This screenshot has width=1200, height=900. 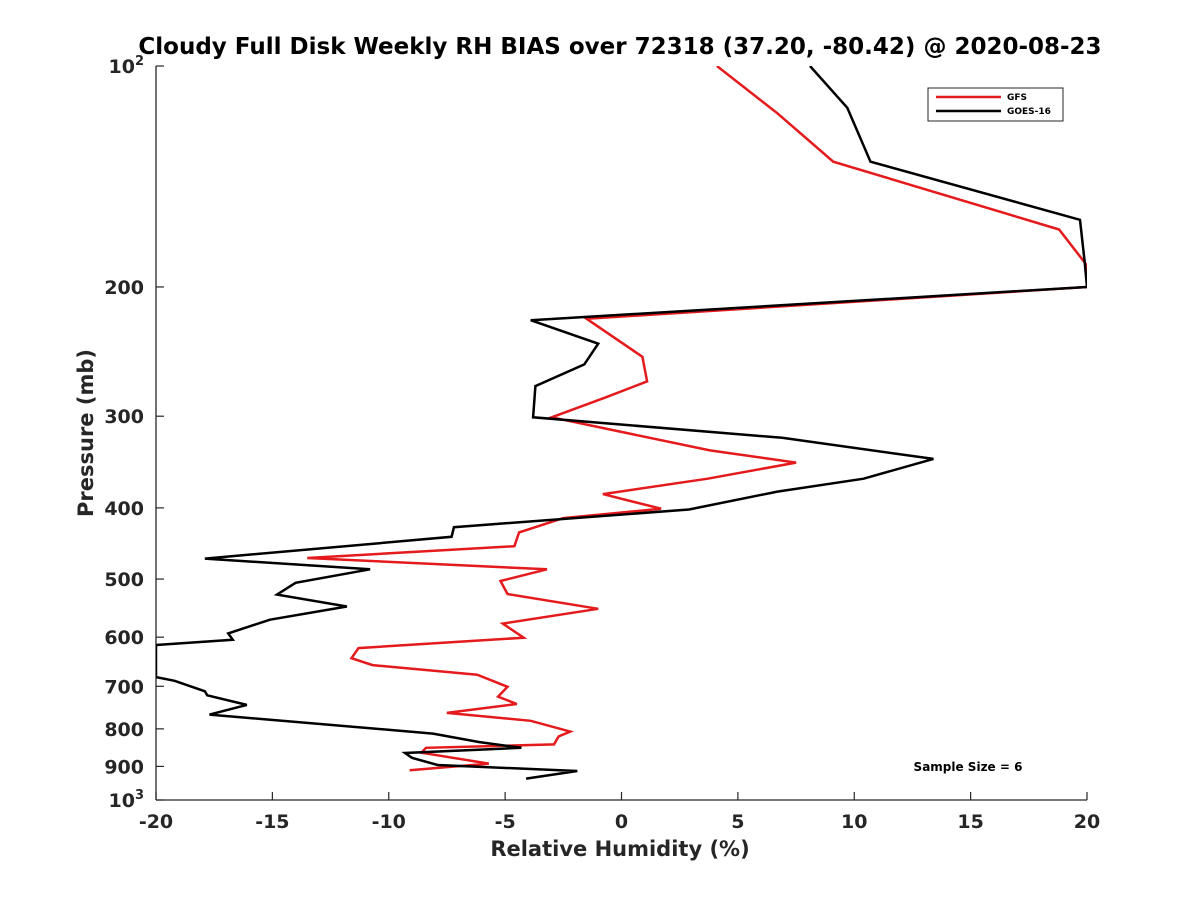 What do you see at coordinates (1029, 112) in the screenshot?
I see `legend-goes16-label: GOES-16` at bounding box center [1029, 112].